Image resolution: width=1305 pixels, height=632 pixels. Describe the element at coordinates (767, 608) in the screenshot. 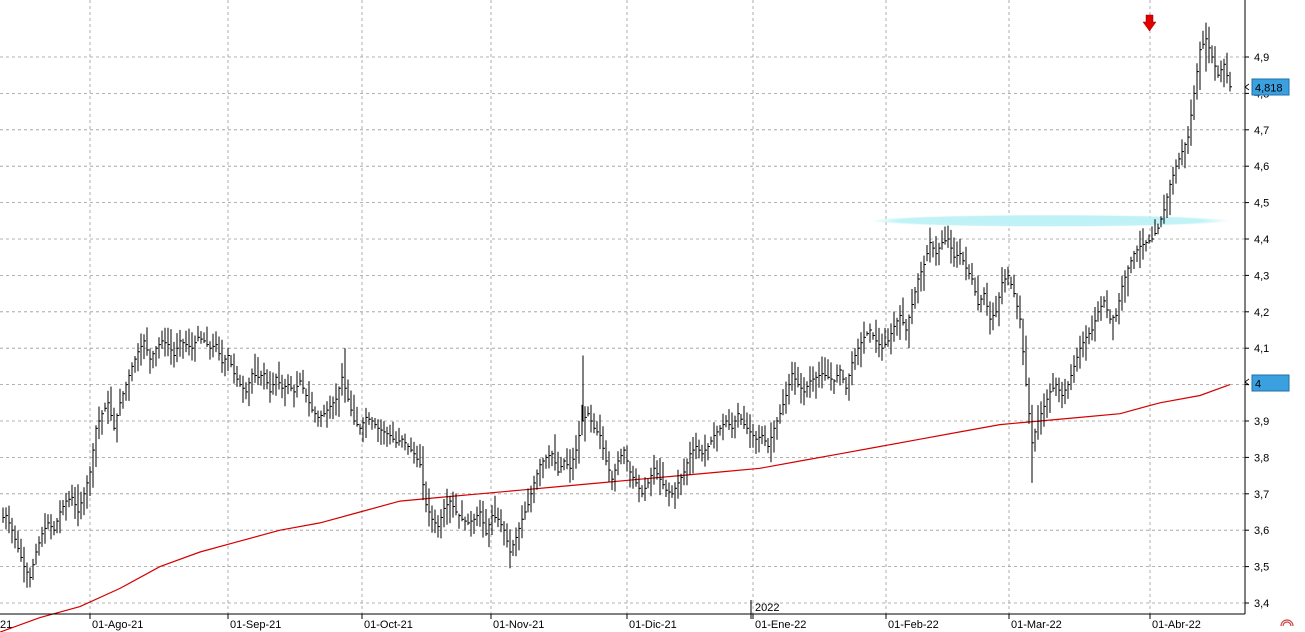

I see `year-label: 2022` at that location.